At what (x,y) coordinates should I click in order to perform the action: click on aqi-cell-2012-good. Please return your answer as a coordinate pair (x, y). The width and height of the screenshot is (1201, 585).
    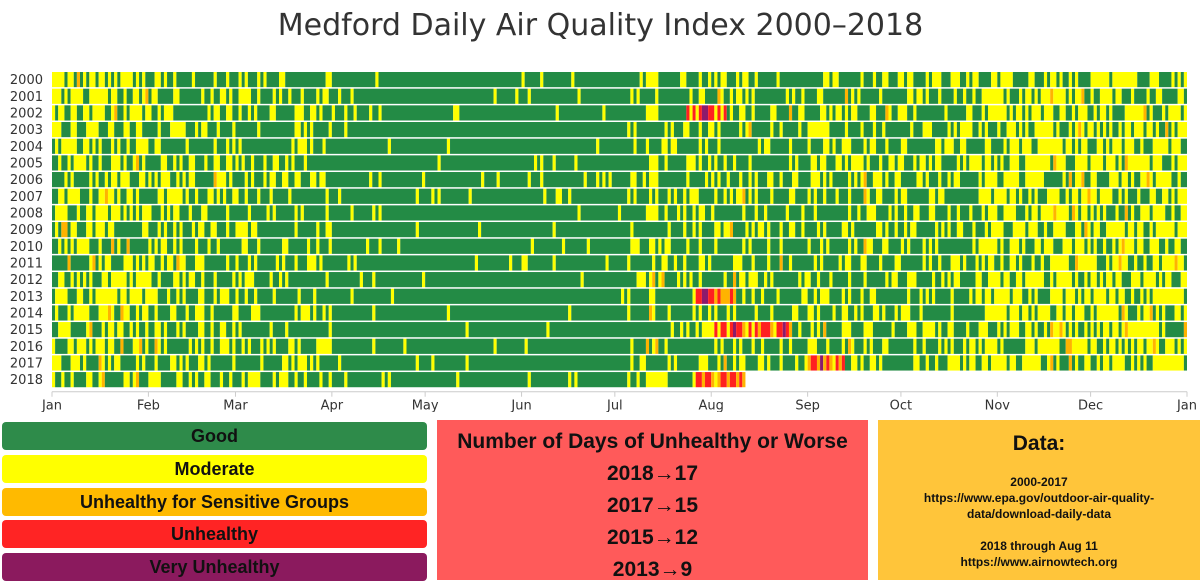
    Looking at the image, I should click on (75, 280).